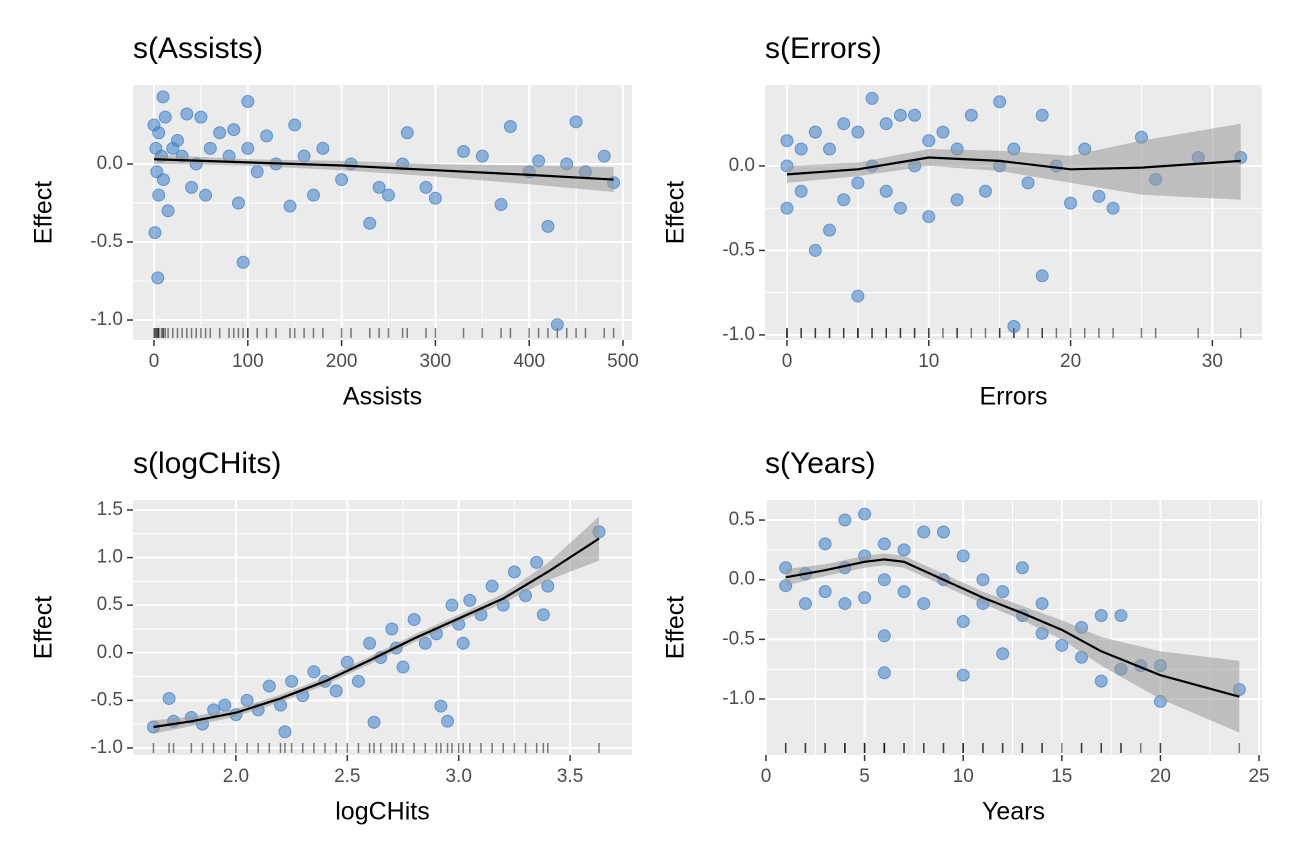 The width and height of the screenshot is (1296, 864). I want to click on x-tick-label: 200, so click(342, 361).